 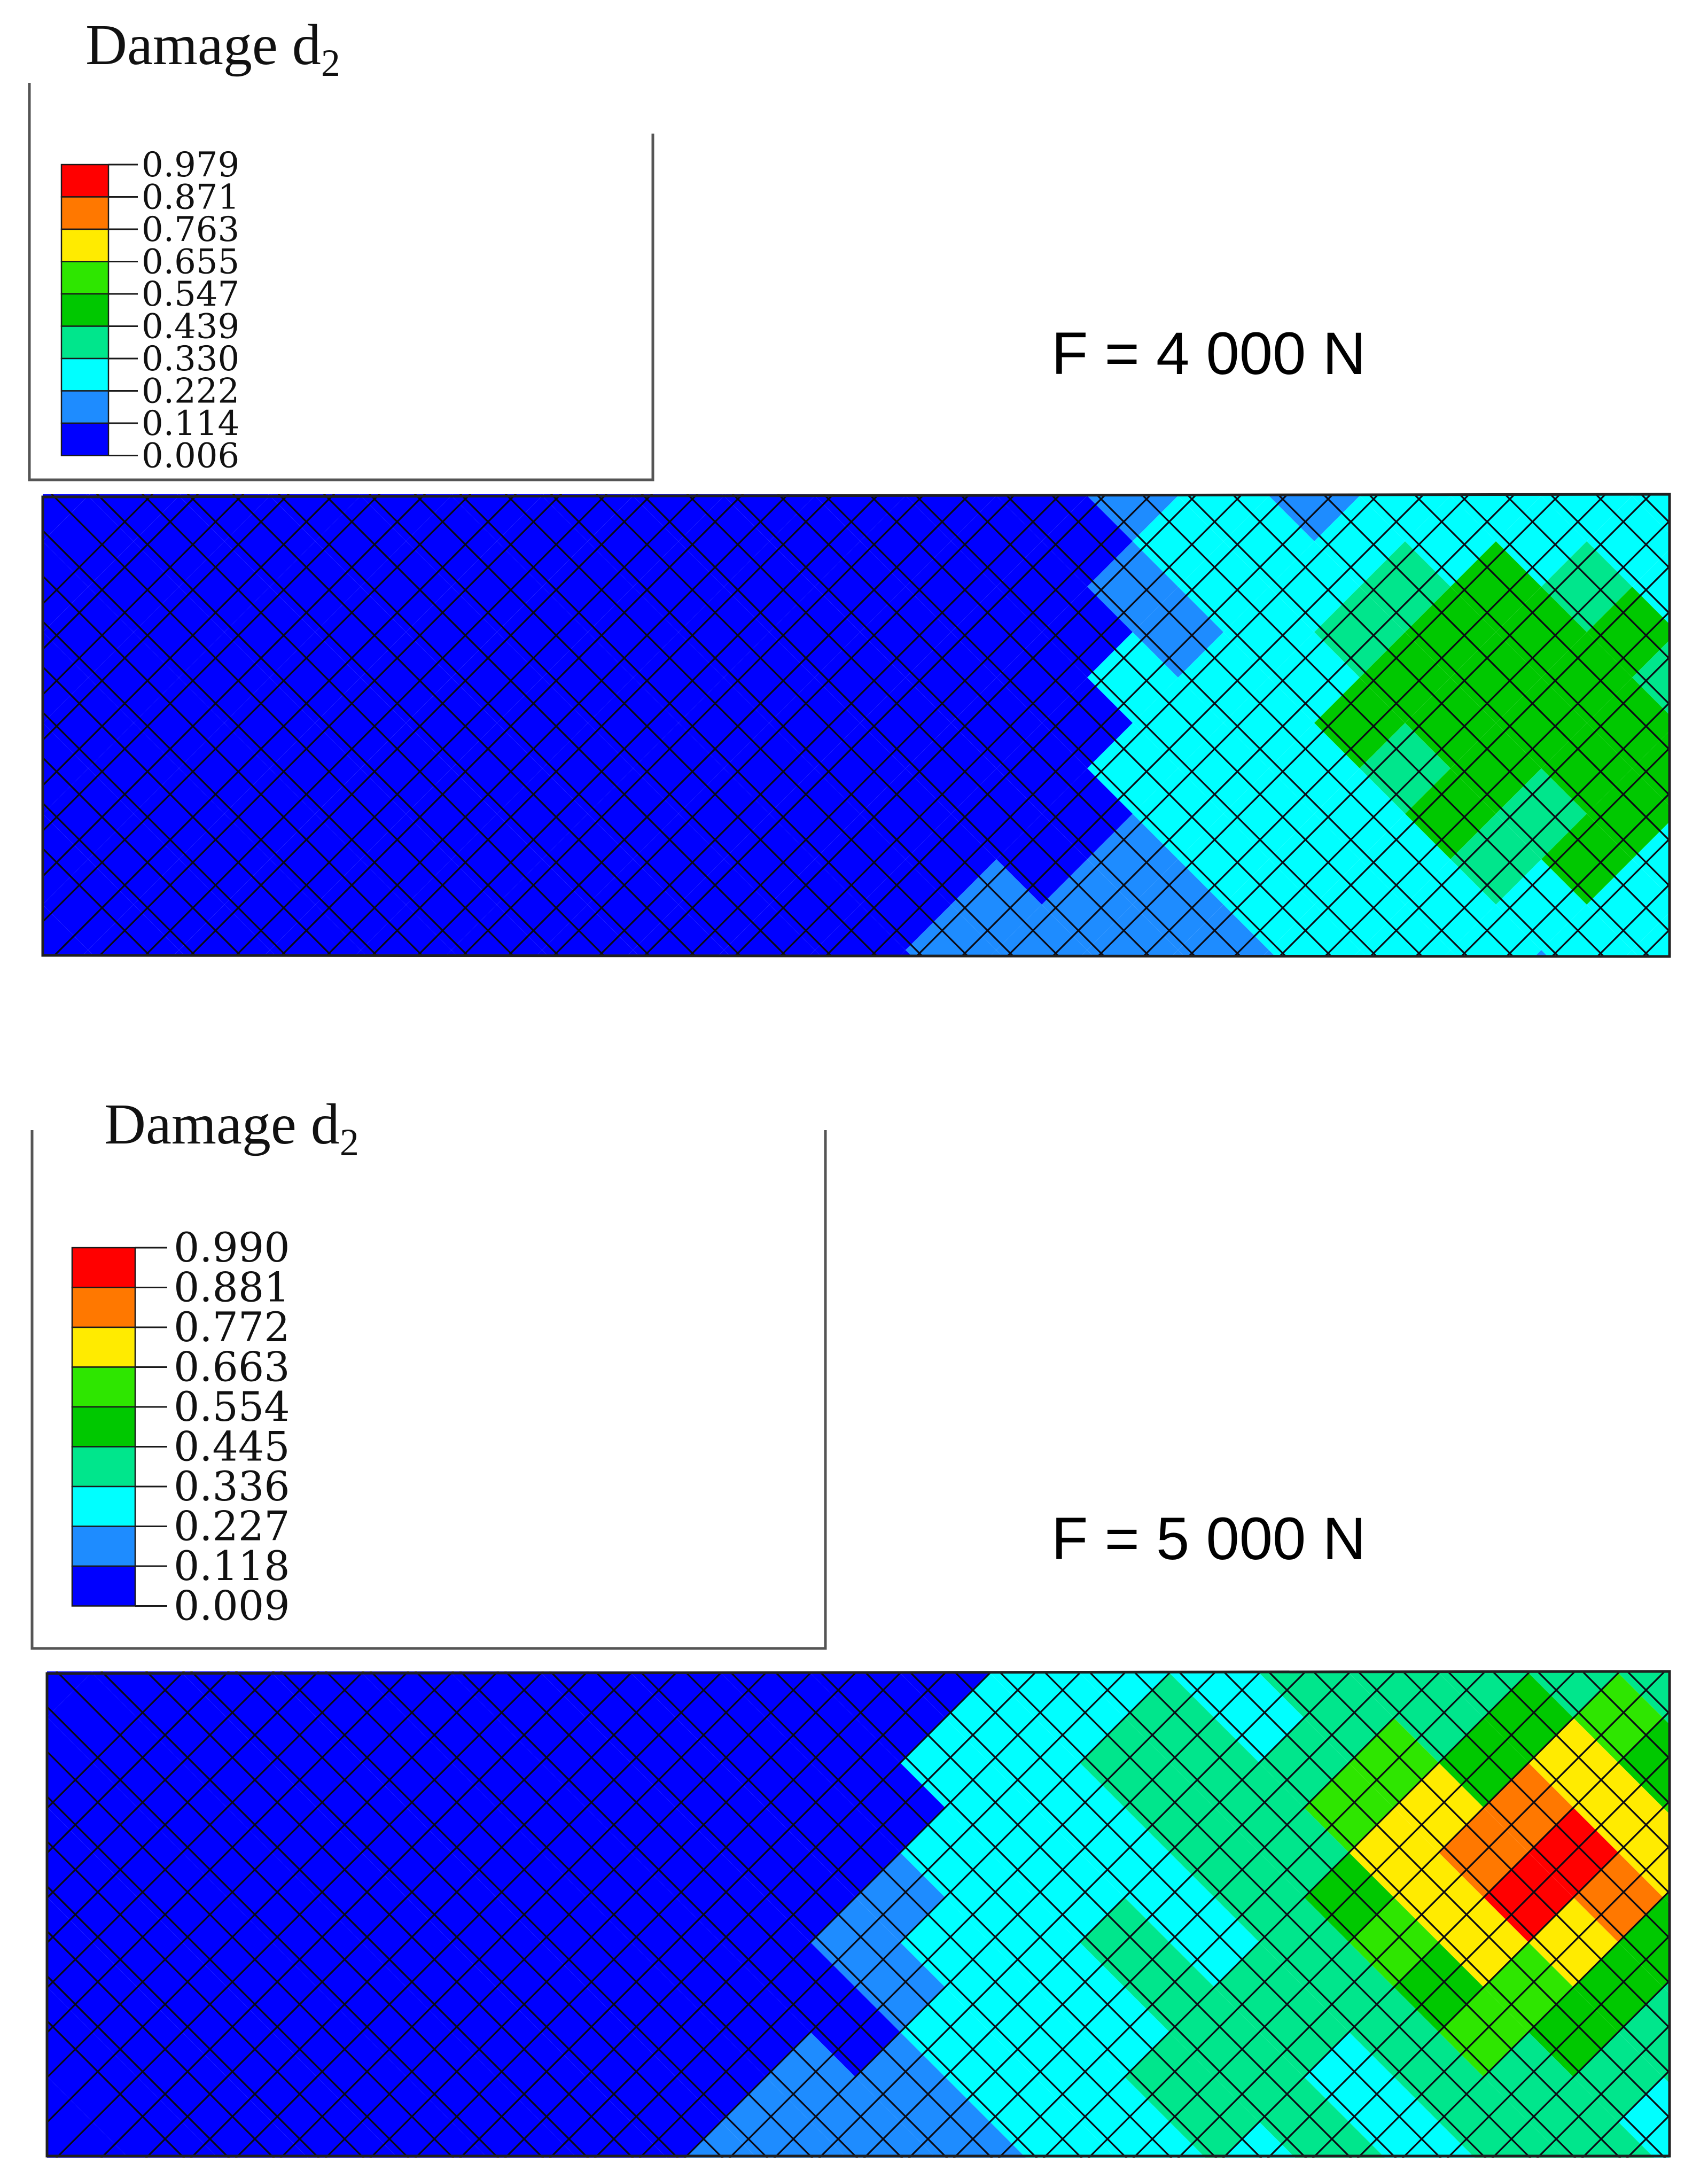 What do you see at coordinates (203, 45) in the screenshot?
I see `legend-title-text: Damage d` at bounding box center [203, 45].